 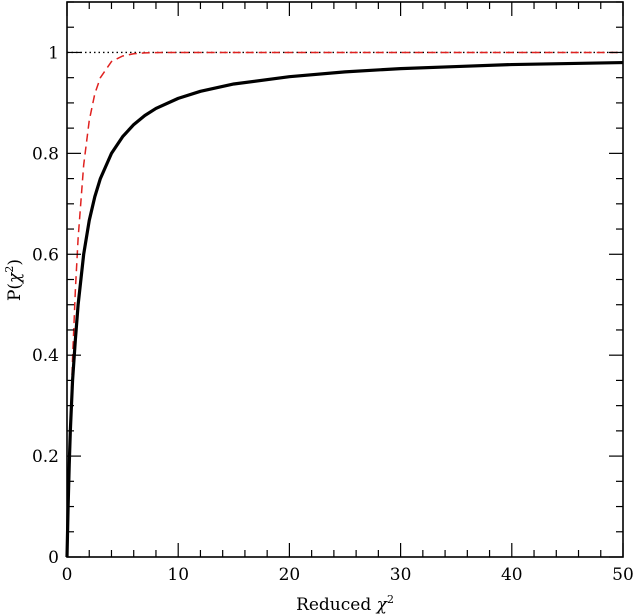 I want to click on y-tick-label: 0.6, so click(x=45, y=255).